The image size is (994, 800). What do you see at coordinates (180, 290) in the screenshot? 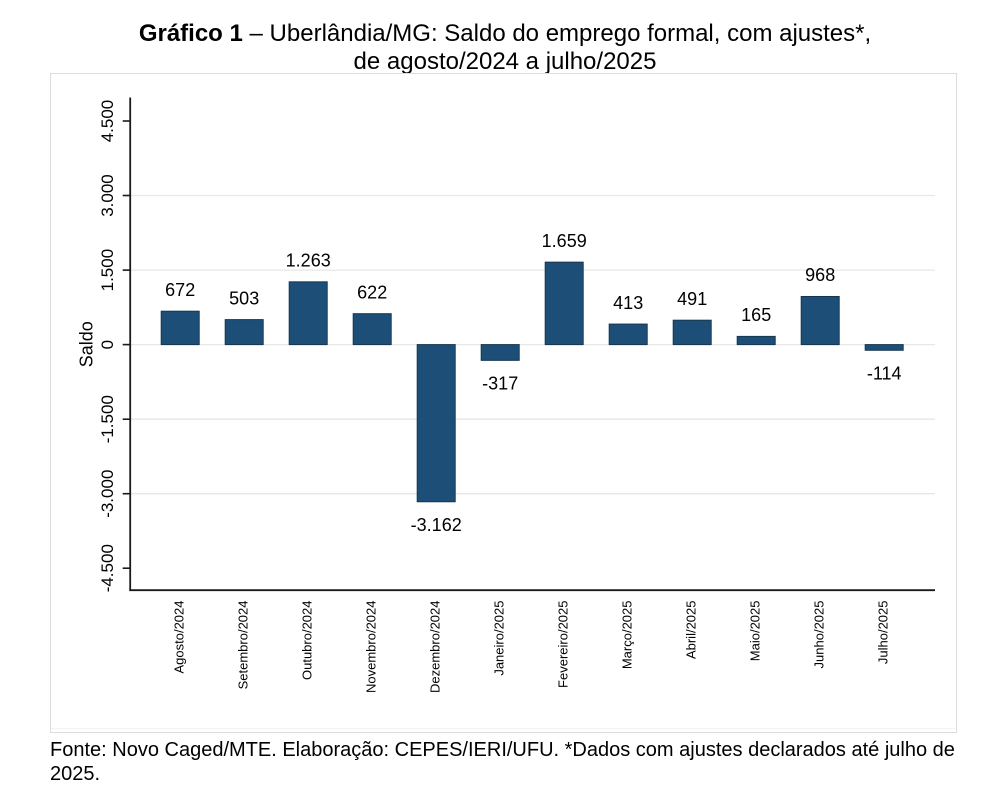
I see `svg-text: 672` at bounding box center [180, 290].